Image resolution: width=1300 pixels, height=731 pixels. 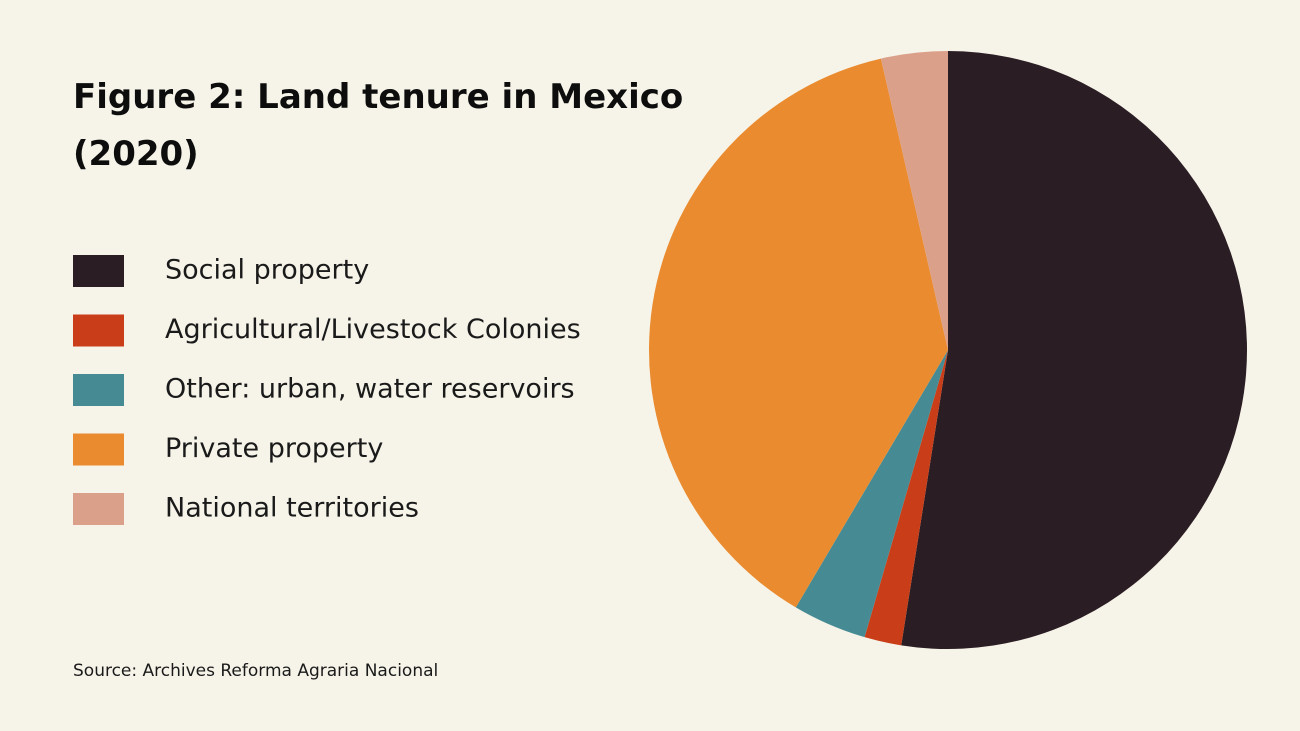 What do you see at coordinates (267, 270) in the screenshot?
I see `legend-label: Social property` at bounding box center [267, 270].